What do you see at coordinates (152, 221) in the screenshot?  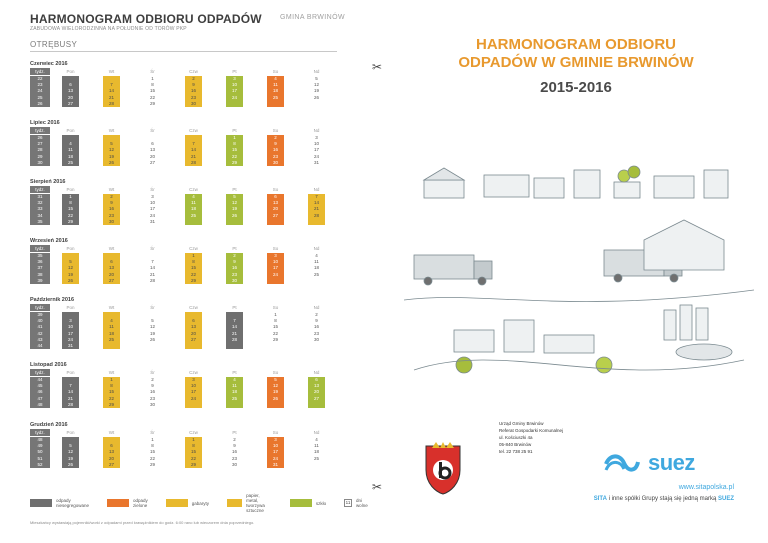 I see `day-cell: 31` at bounding box center [152, 221].